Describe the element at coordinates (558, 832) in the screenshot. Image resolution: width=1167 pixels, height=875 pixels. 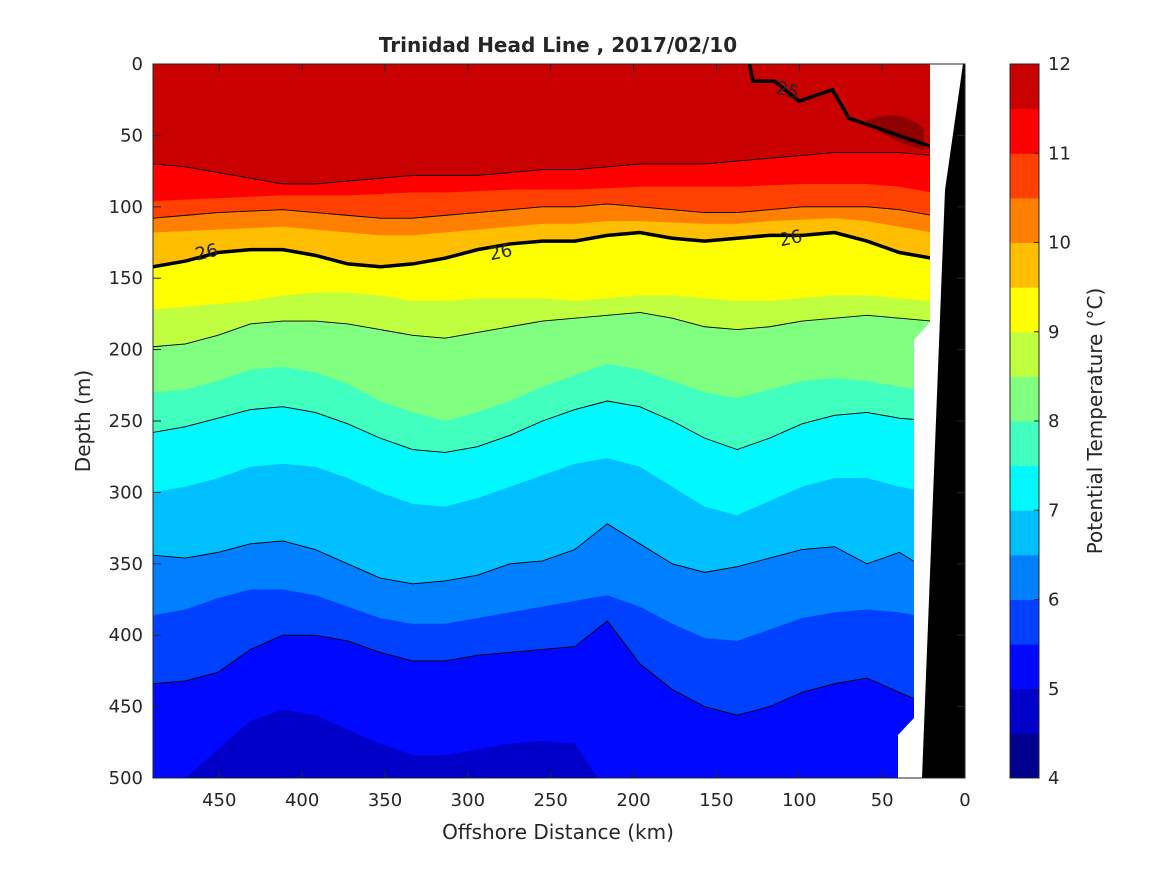
I see `x-axis-label: Offshore Distance (km)` at that location.